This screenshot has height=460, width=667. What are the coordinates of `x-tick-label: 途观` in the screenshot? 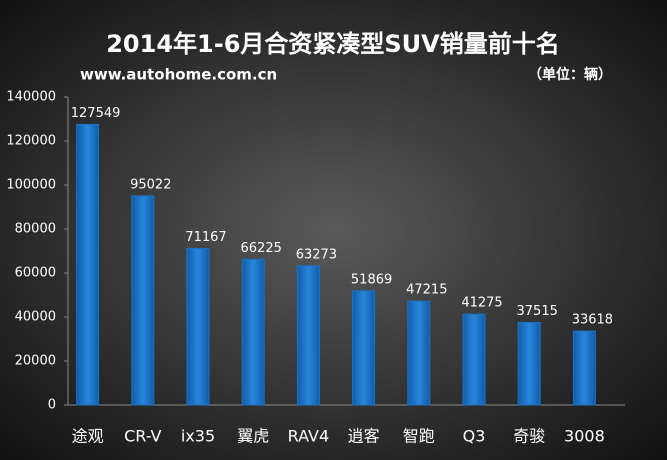 It's located at (88, 436).